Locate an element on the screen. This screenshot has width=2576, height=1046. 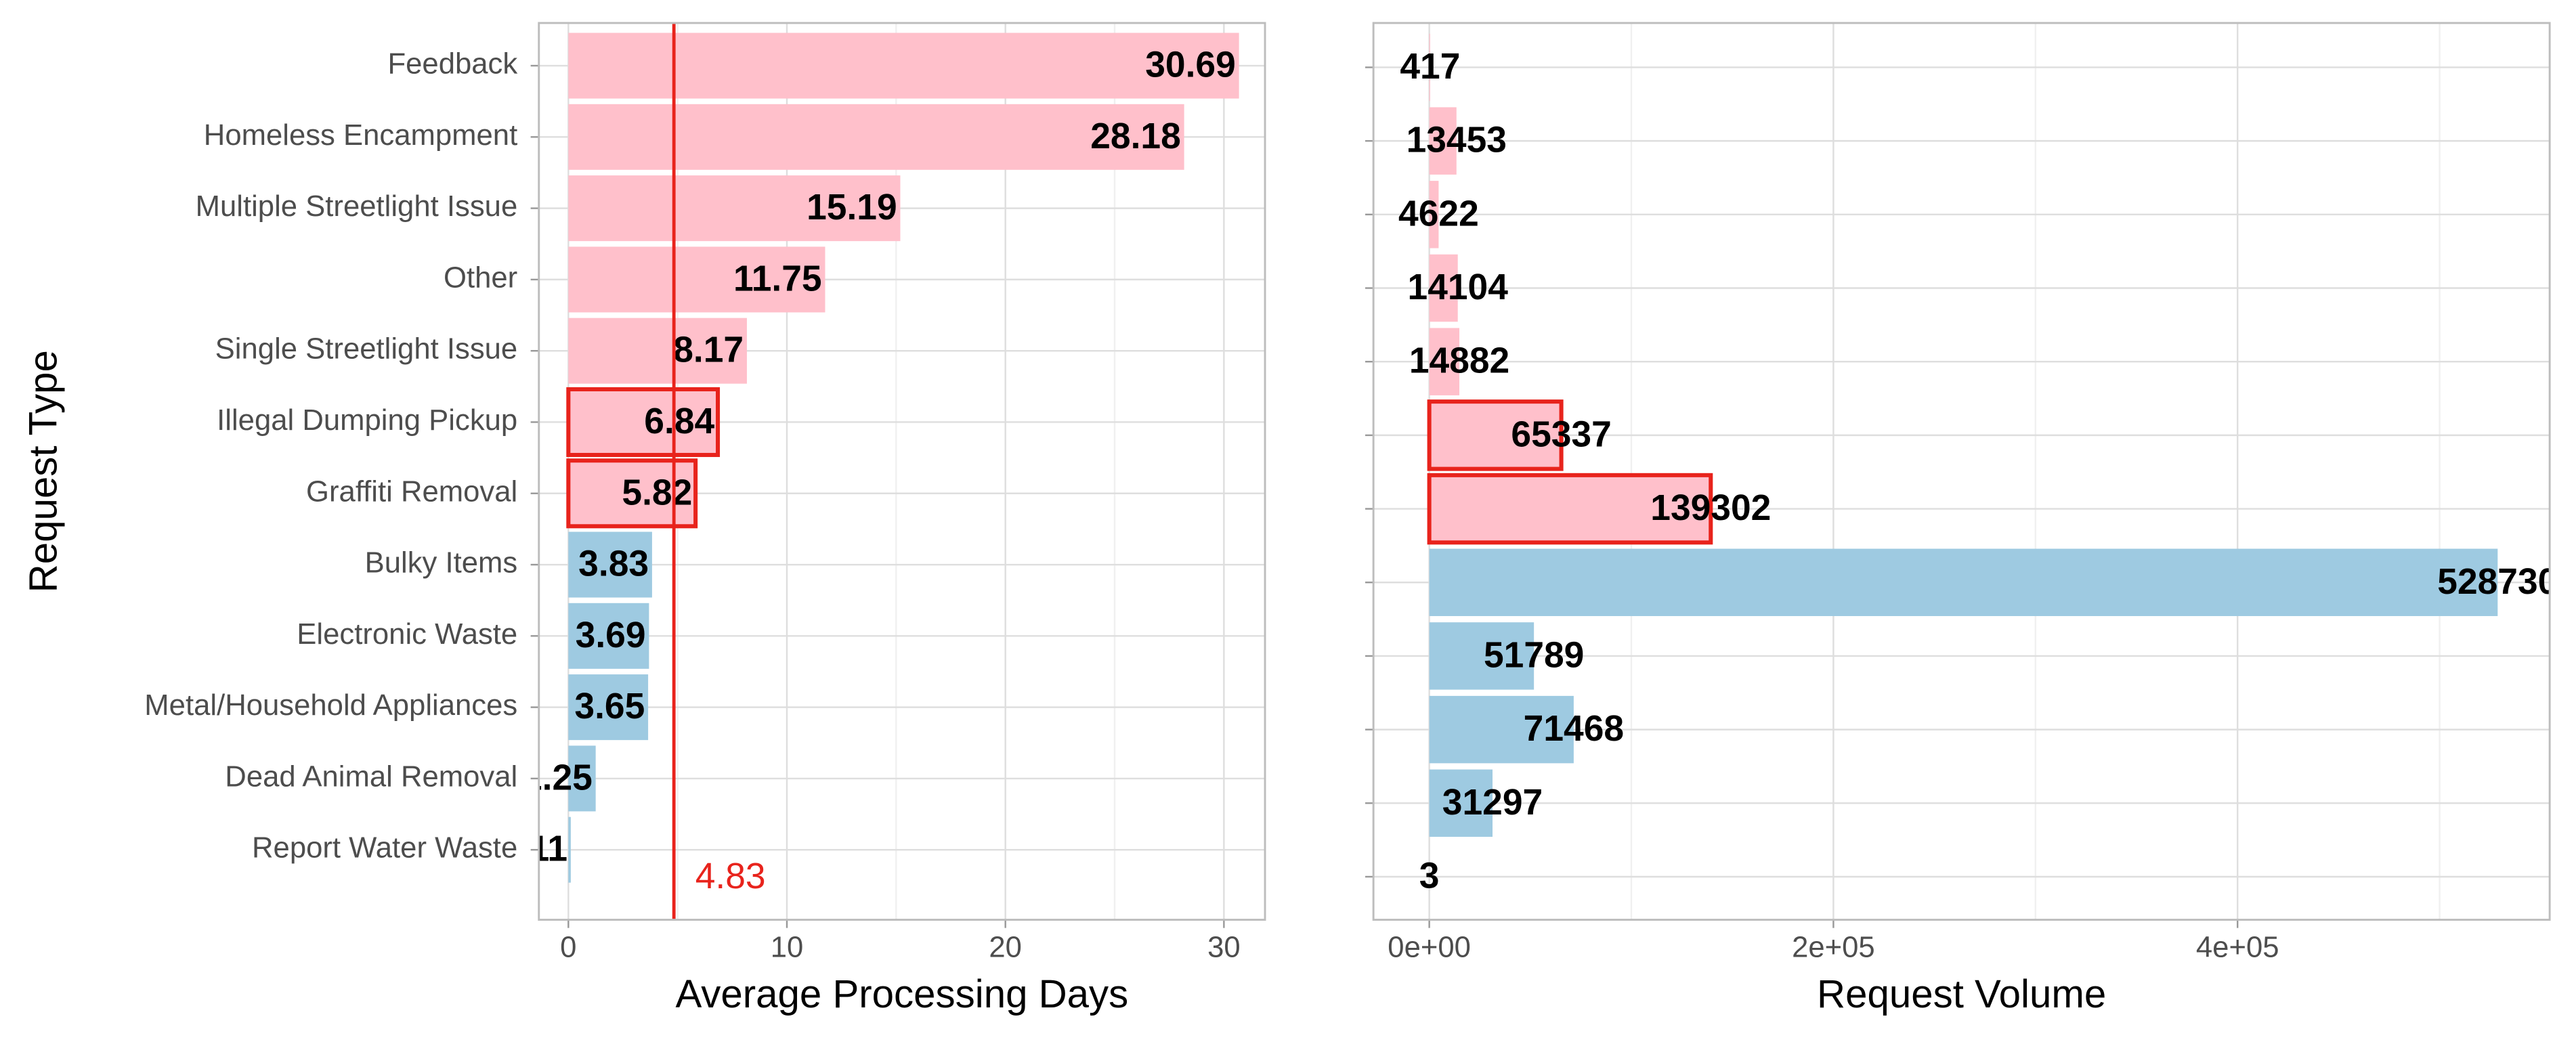
value-label: 6.84 is located at coordinates (679, 421).